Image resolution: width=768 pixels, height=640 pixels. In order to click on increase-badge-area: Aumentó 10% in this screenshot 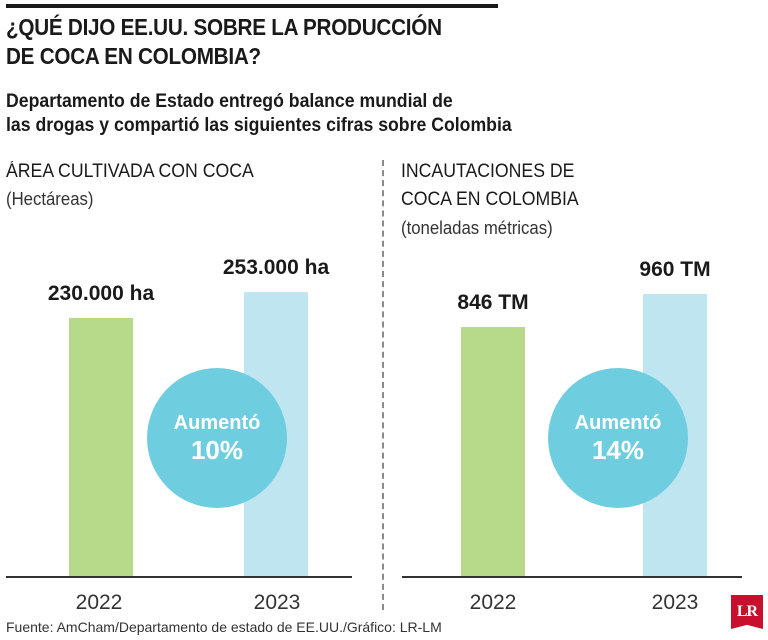, I will do `click(217, 438)`.